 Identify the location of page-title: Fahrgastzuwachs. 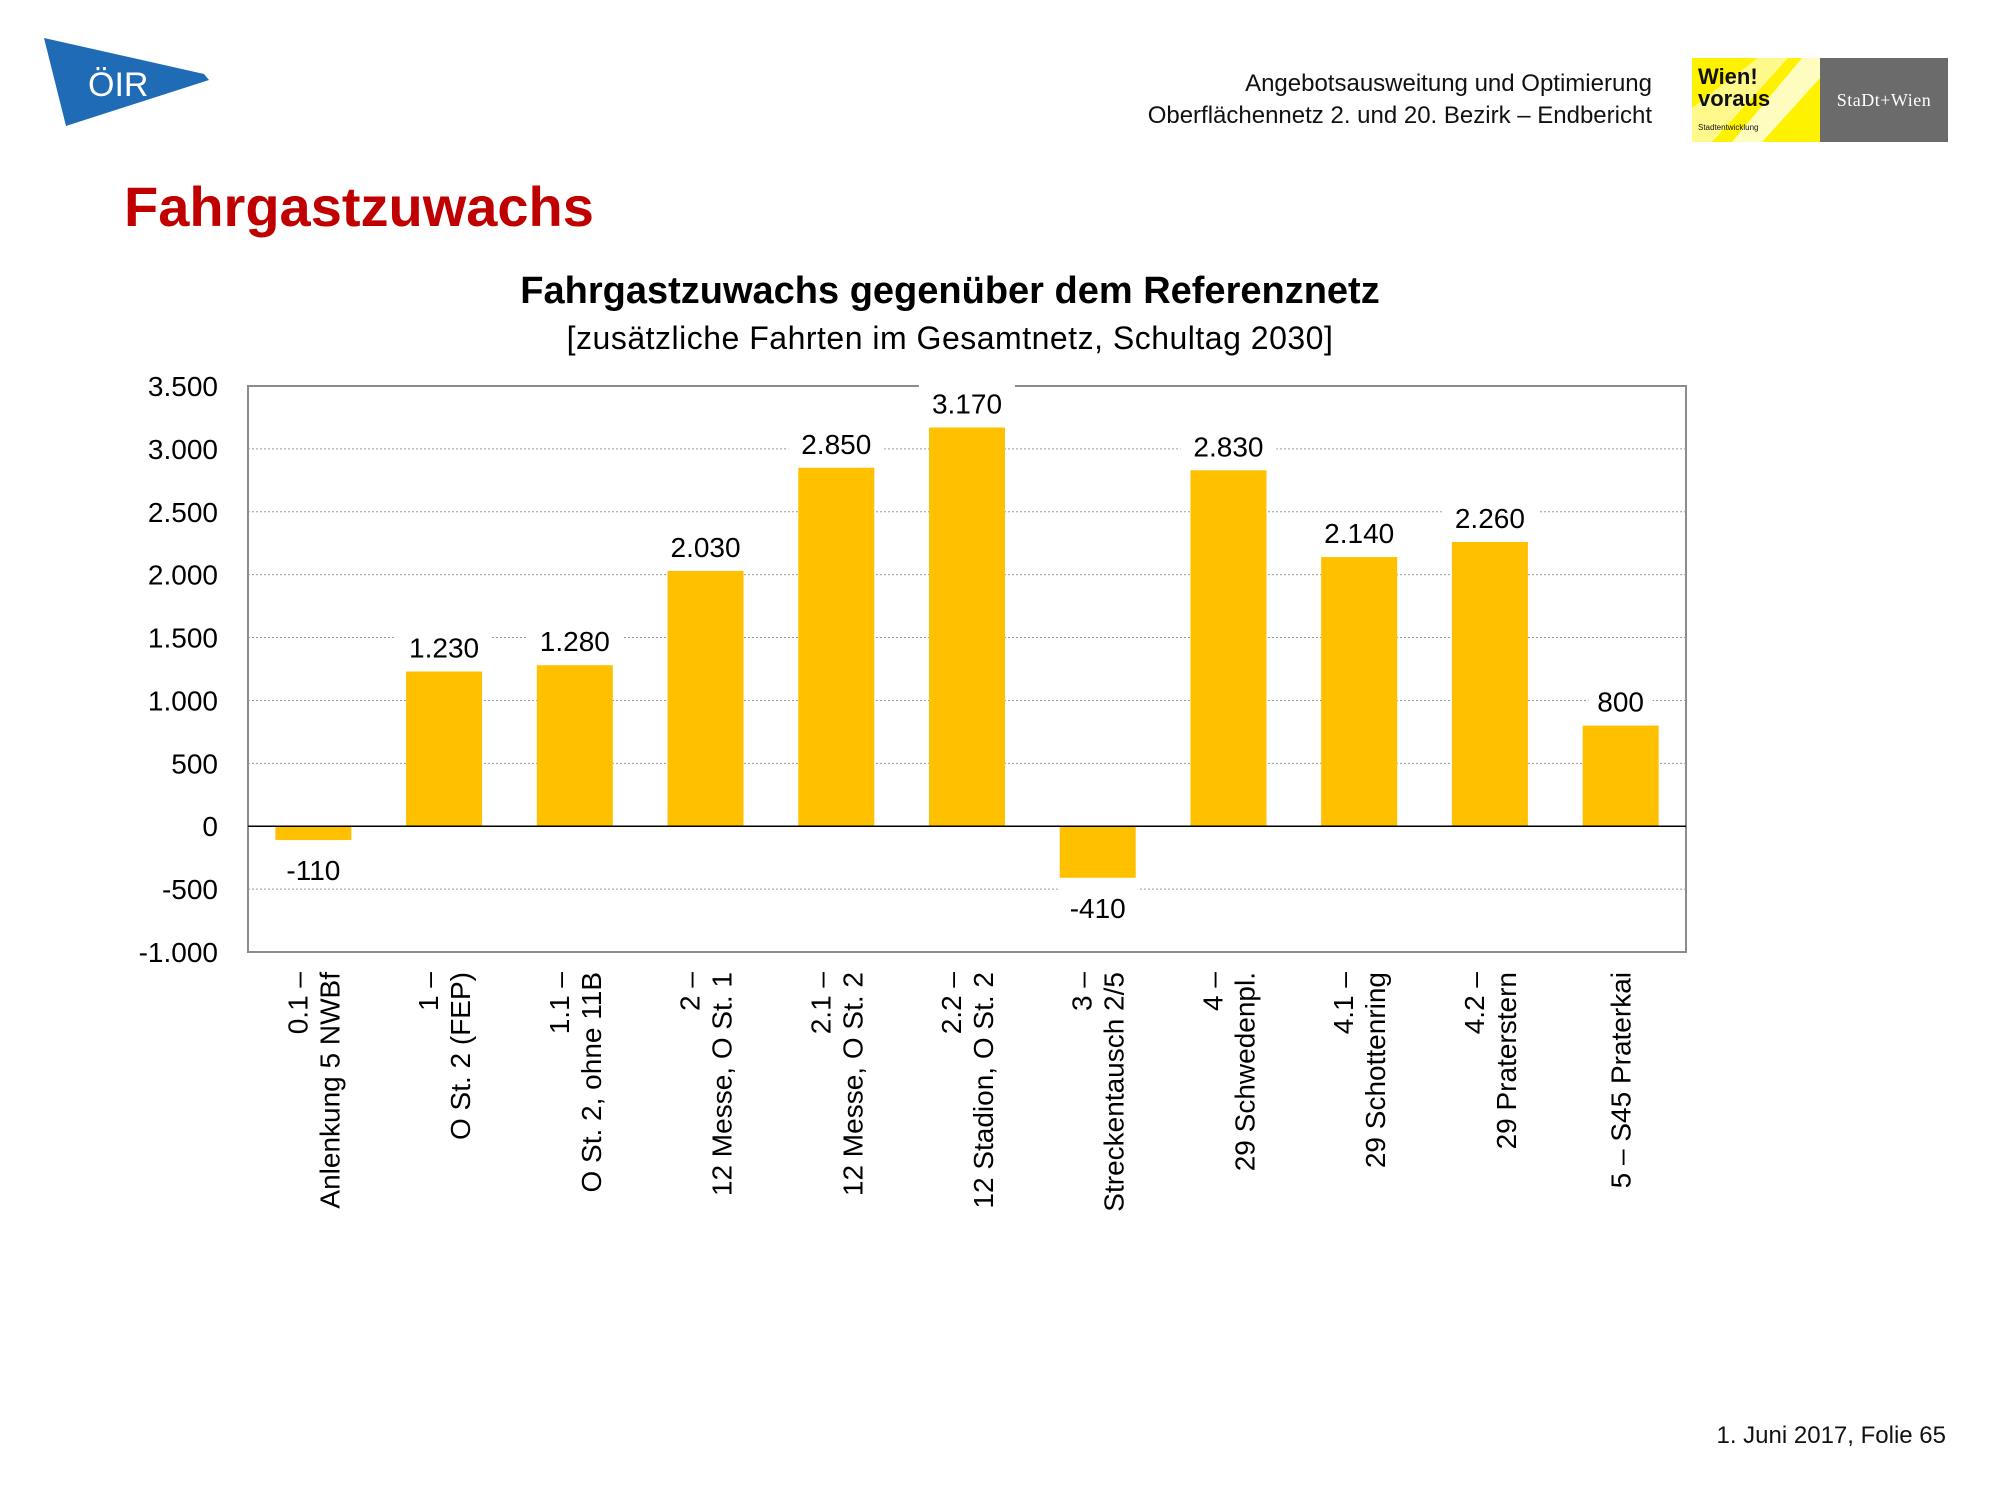
(359, 206).